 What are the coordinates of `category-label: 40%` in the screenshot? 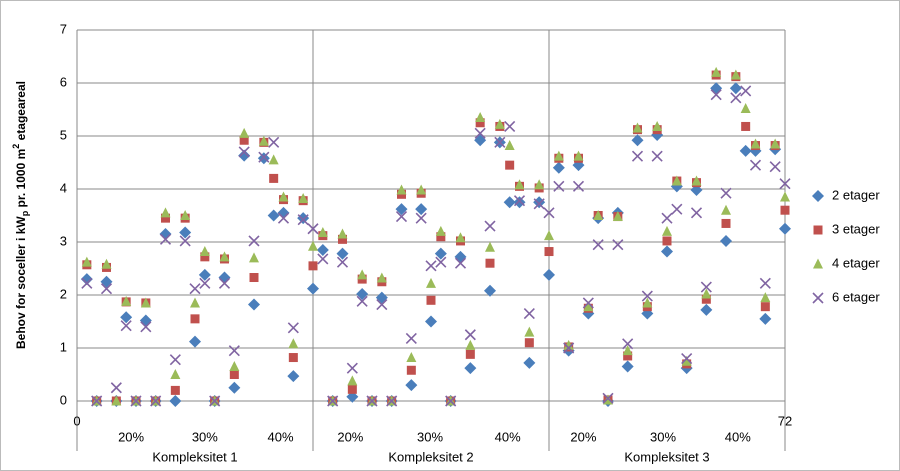 It's located at (281, 436).